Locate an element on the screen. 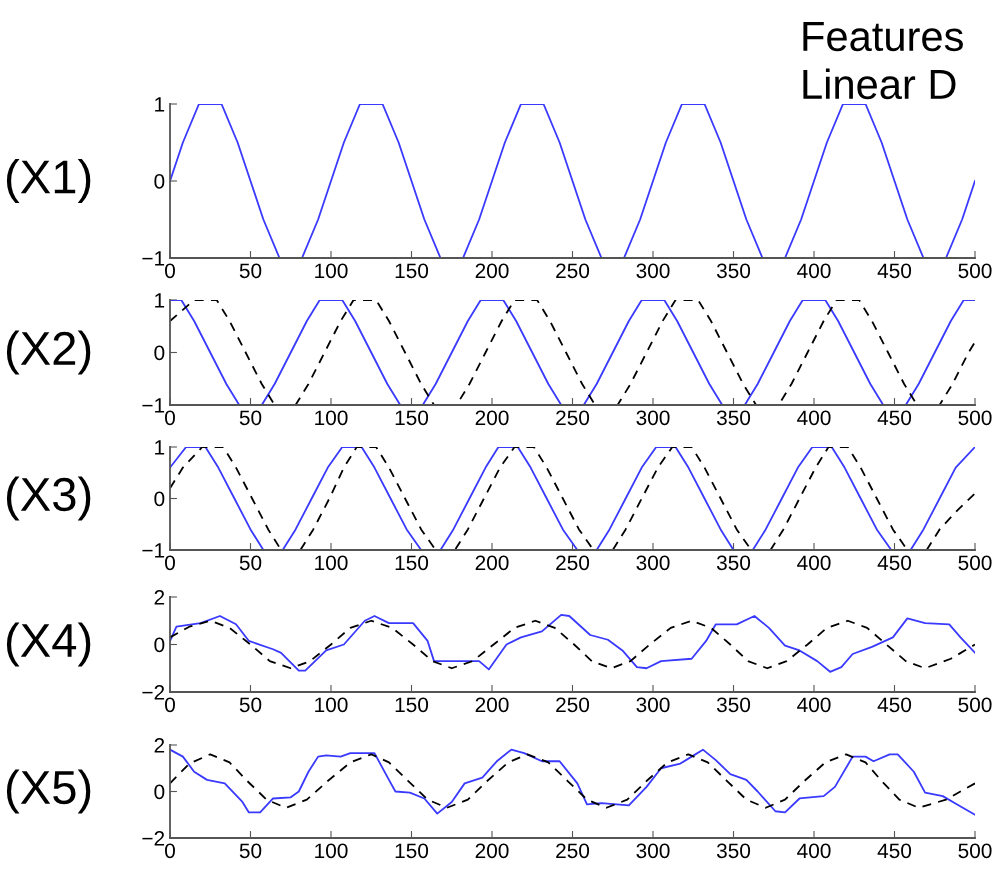  y-axis-title: (X1) is located at coordinates (48, 180).